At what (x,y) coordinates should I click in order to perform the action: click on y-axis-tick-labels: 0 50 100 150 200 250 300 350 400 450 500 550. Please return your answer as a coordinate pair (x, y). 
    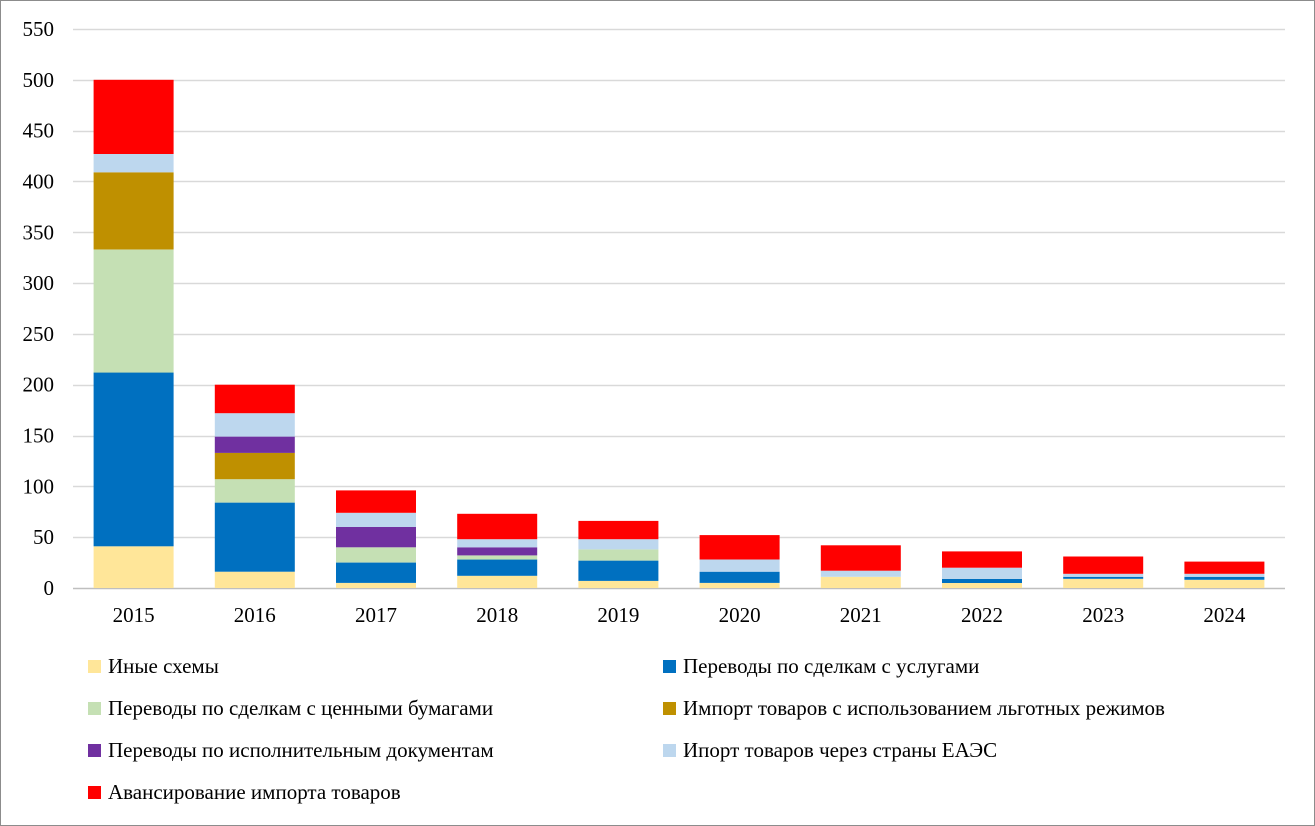
    Looking at the image, I should click on (39, 308).